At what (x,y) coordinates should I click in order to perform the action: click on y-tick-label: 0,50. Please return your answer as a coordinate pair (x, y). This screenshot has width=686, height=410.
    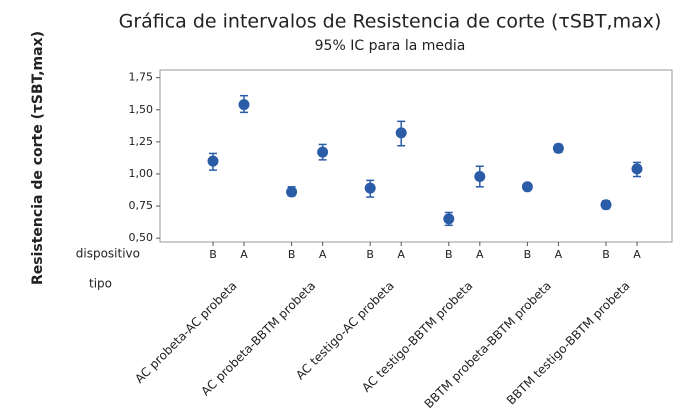
    Looking at the image, I should click on (141, 237).